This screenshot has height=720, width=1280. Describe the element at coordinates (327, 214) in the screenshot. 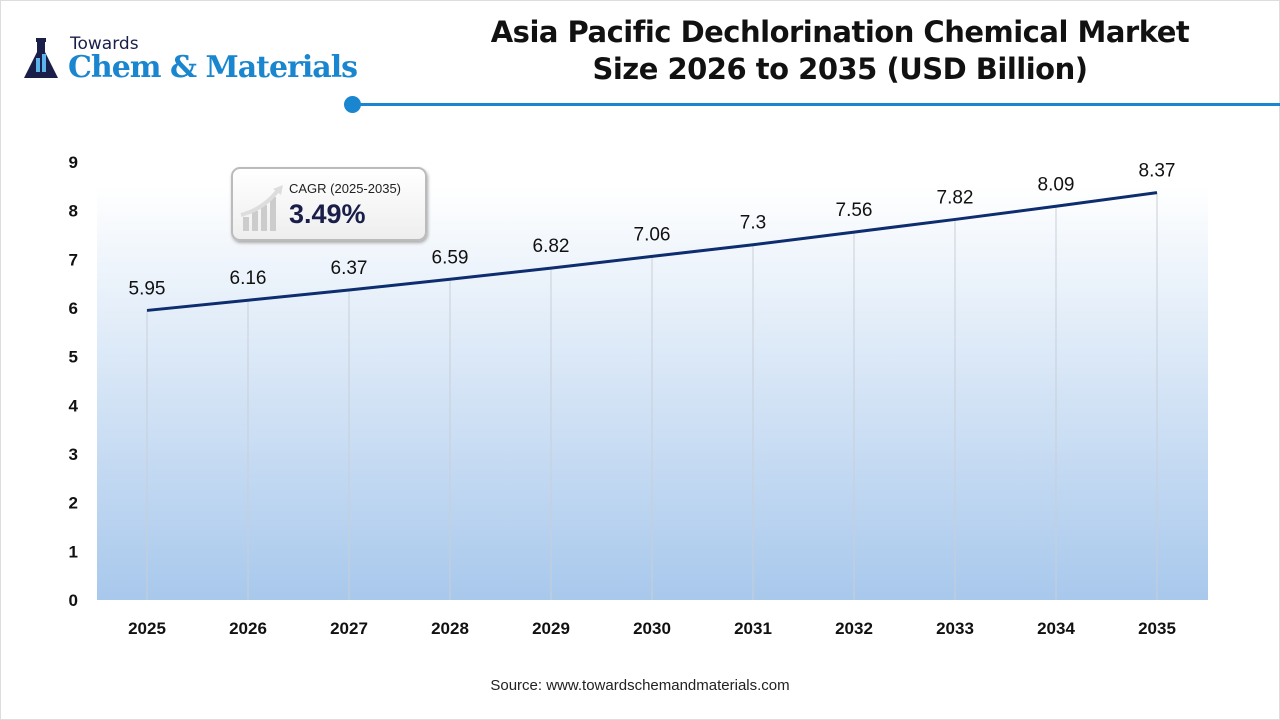

I see `cagr-value: 3.49%` at that location.